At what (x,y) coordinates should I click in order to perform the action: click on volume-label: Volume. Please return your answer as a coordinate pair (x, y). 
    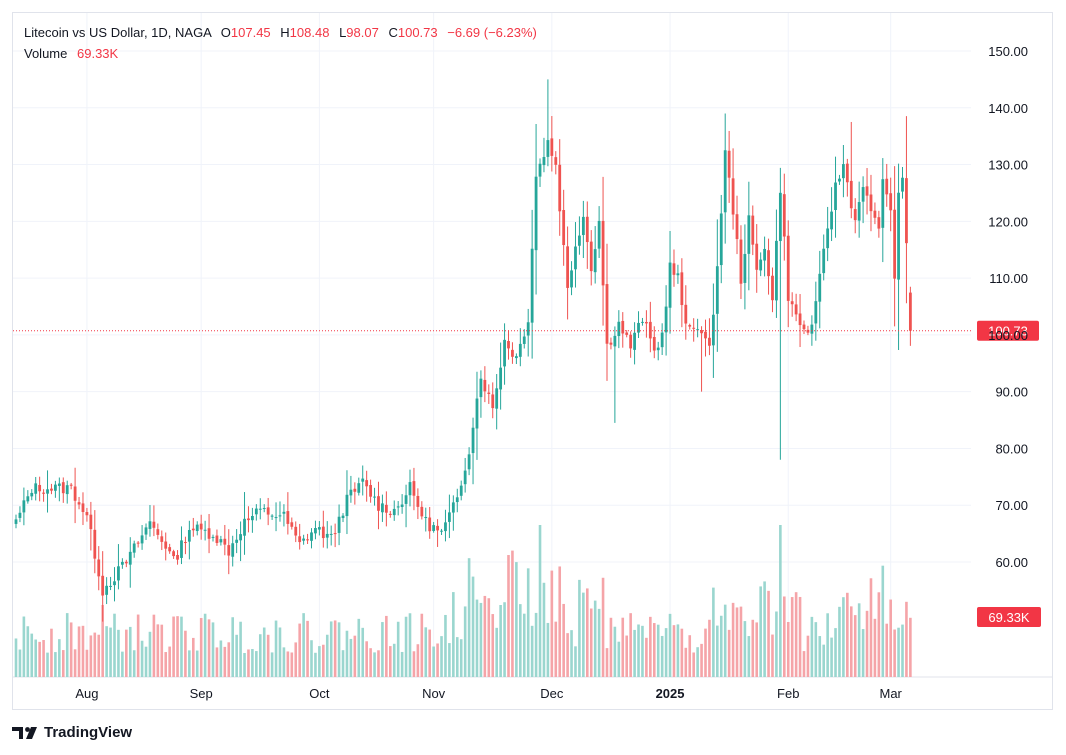
    Looking at the image, I should click on (46, 53).